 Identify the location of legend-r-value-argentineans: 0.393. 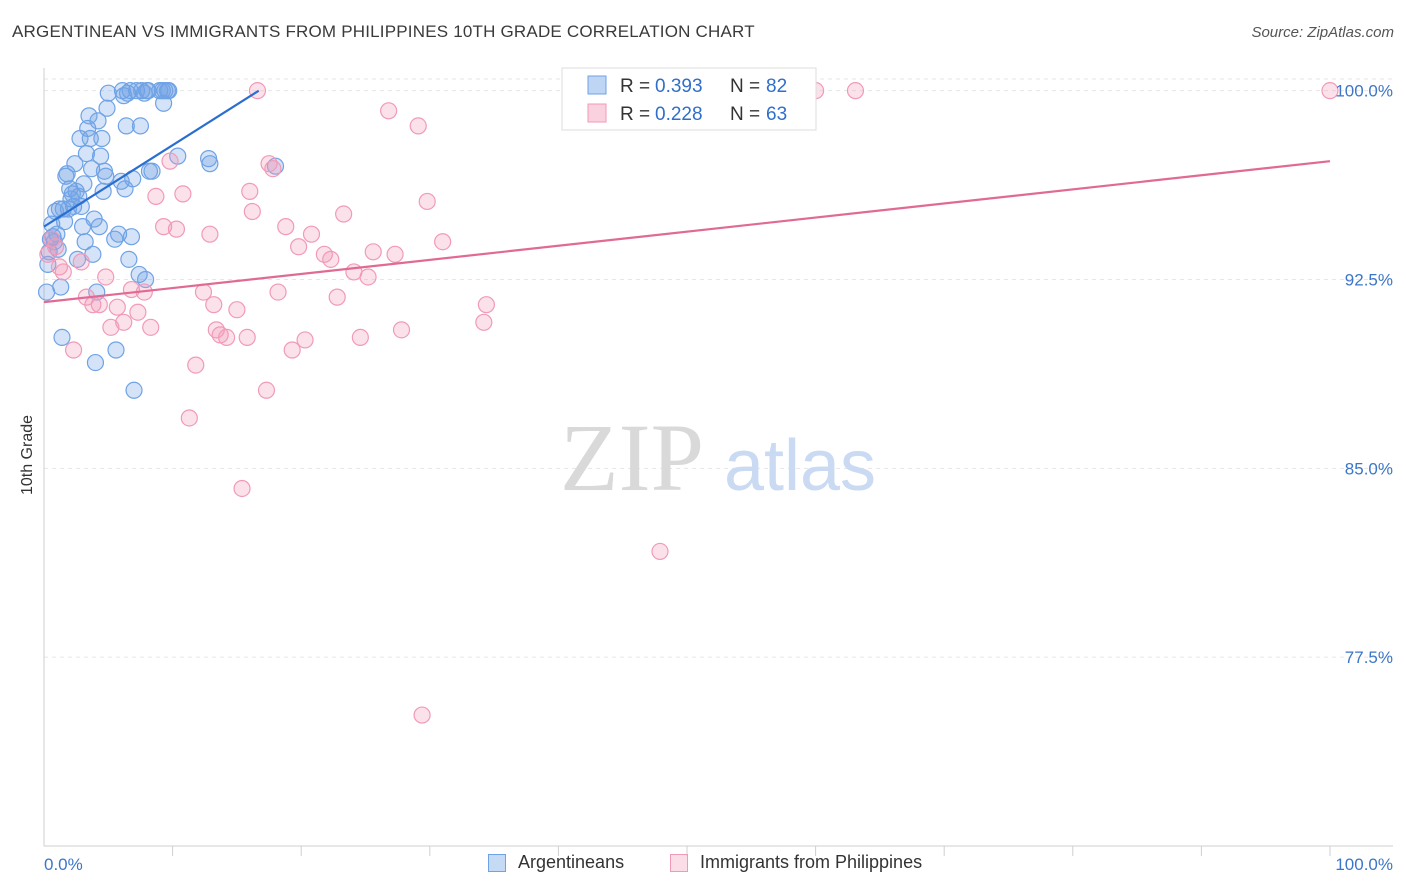
(679, 86).